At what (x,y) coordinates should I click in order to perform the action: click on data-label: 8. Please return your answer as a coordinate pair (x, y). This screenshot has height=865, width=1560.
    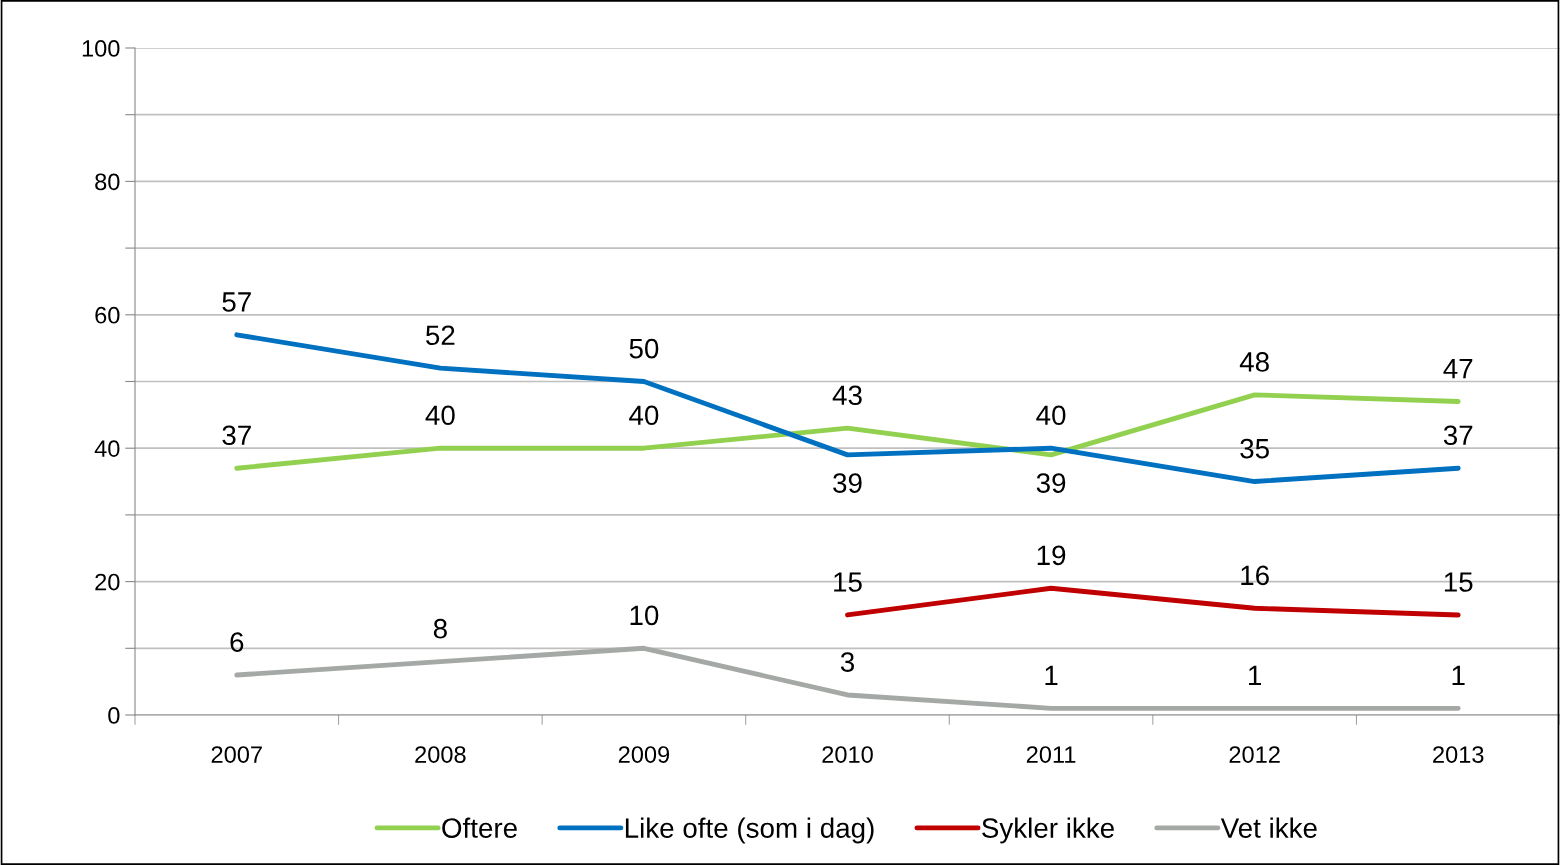
    Looking at the image, I should click on (440, 628).